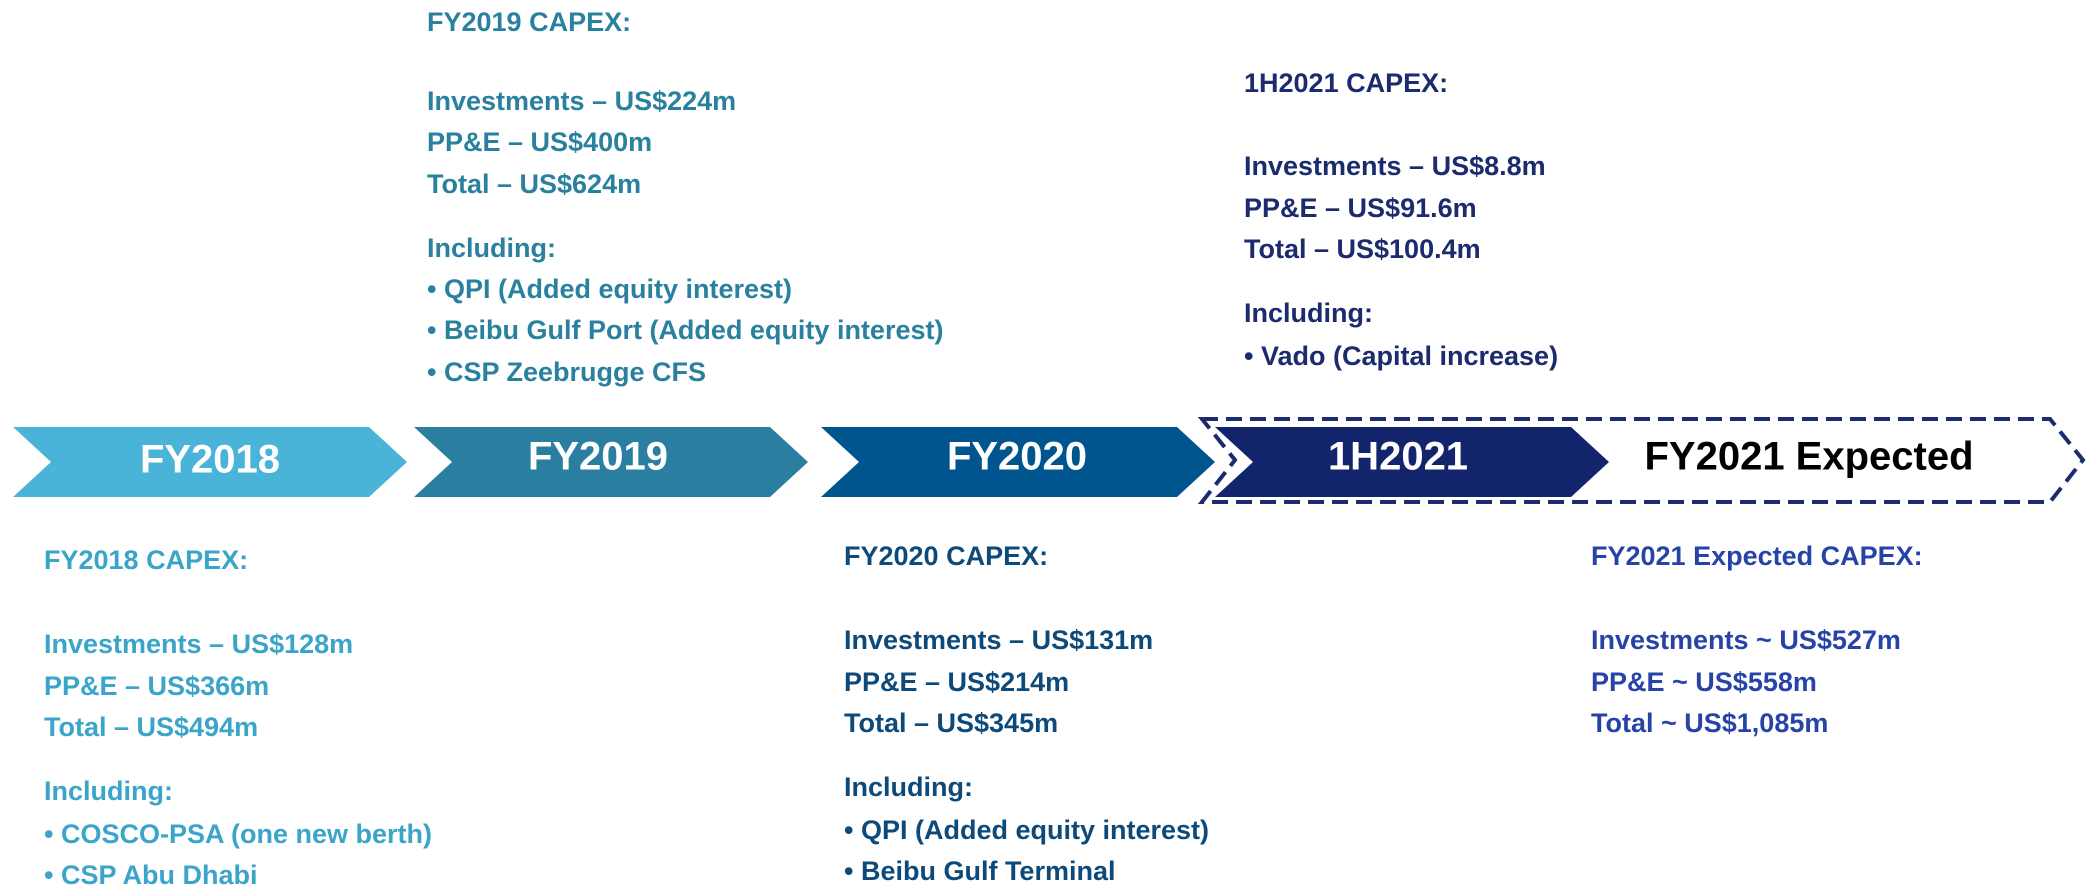  What do you see at coordinates (1757, 556) in the screenshot?
I see `block-title: FY2021 Expected CAPEX:` at bounding box center [1757, 556].